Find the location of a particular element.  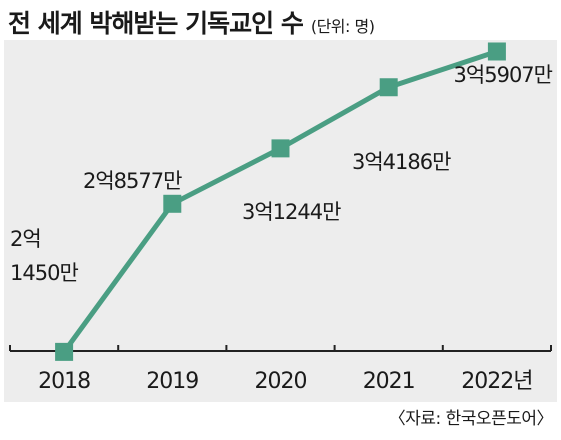

x-tick-label: 2021 is located at coordinates (389, 381).